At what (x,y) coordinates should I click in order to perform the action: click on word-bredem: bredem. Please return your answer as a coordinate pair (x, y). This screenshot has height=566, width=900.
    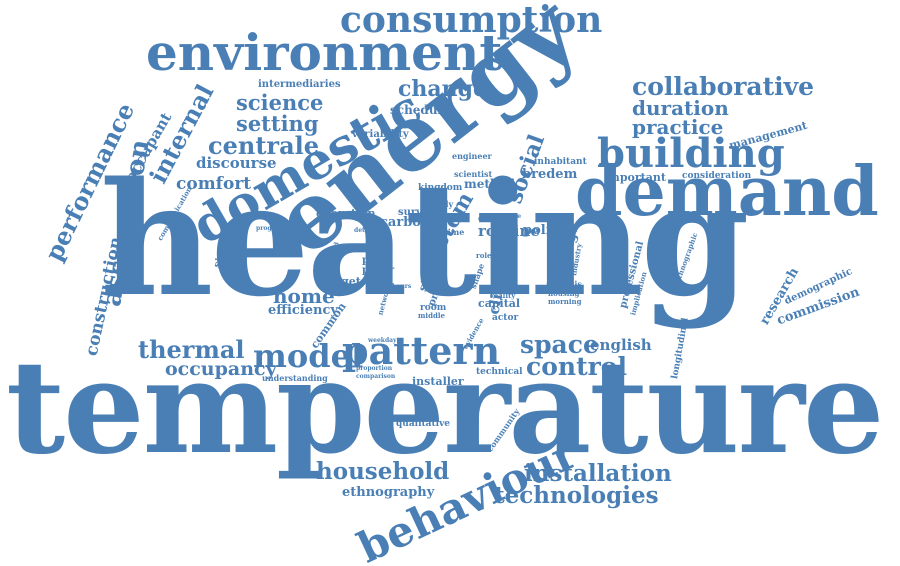
    Looking at the image, I should click on (550, 174).